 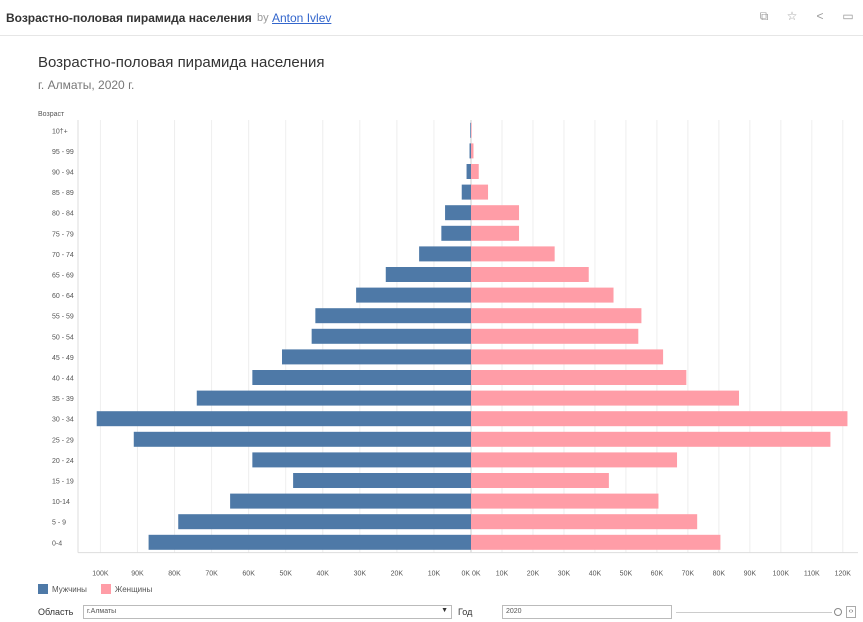 What do you see at coordinates (657, 574) in the screenshot?
I see `x-tick-label-right: 60K` at bounding box center [657, 574].